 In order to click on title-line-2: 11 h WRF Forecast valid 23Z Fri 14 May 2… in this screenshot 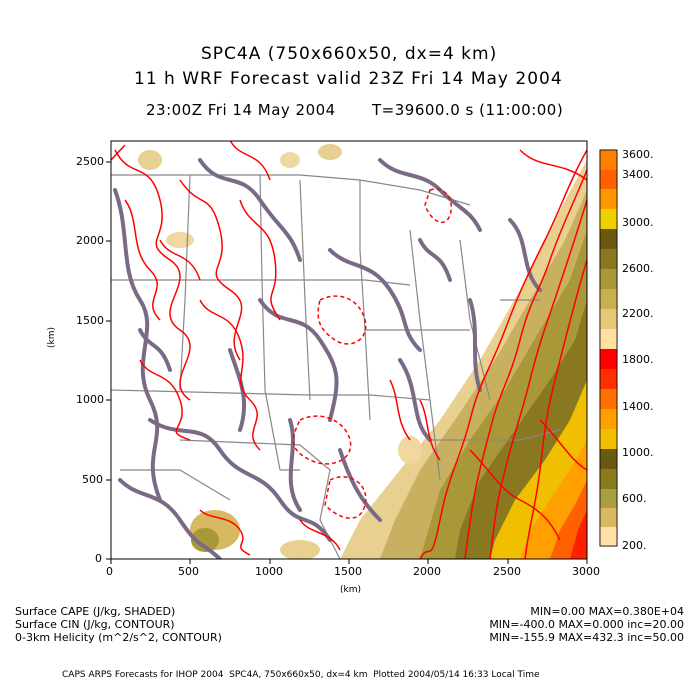, I will do `click(348, 79)`.